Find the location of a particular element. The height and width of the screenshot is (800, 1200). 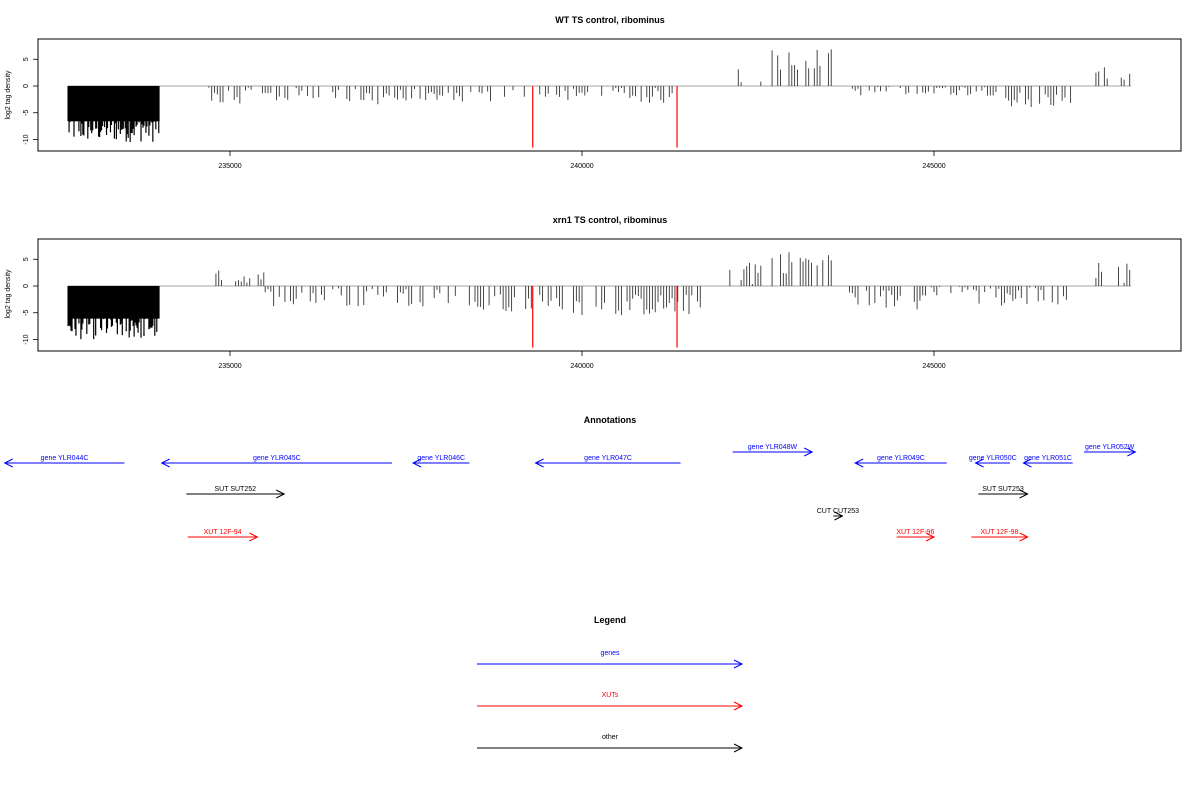

annotation-feature: gene YLR046C is located at coordinates (440, 461).